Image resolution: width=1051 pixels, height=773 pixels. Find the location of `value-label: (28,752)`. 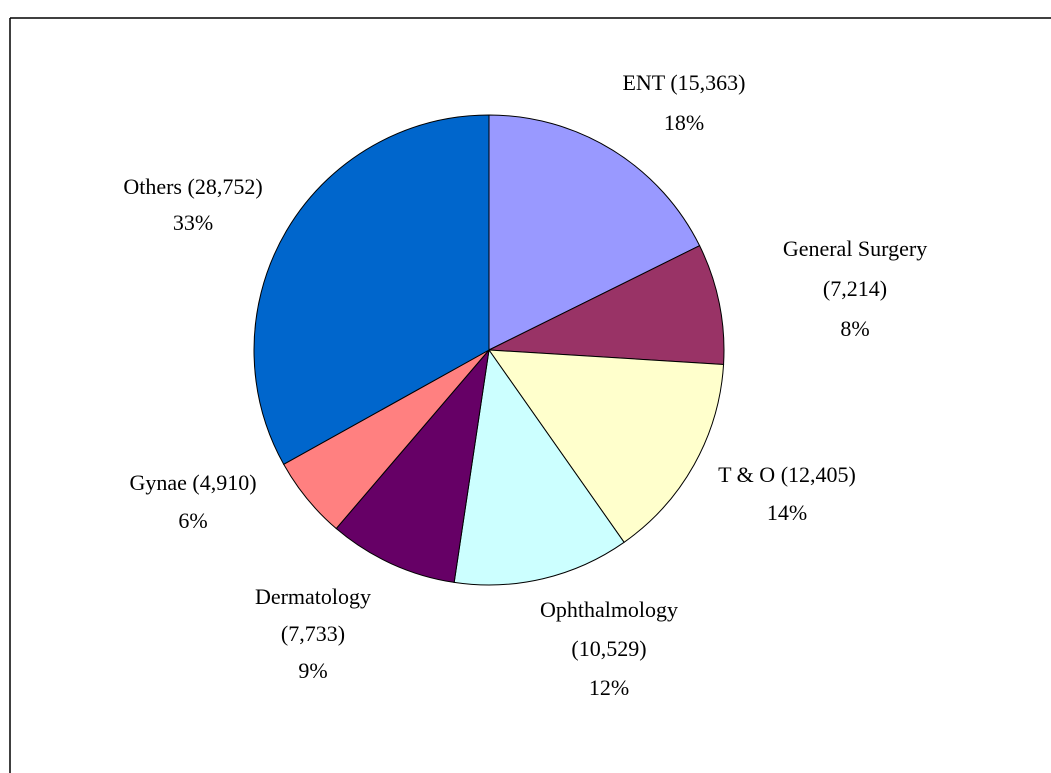

value-label: (28,752) is located at coordinates (225, 186).